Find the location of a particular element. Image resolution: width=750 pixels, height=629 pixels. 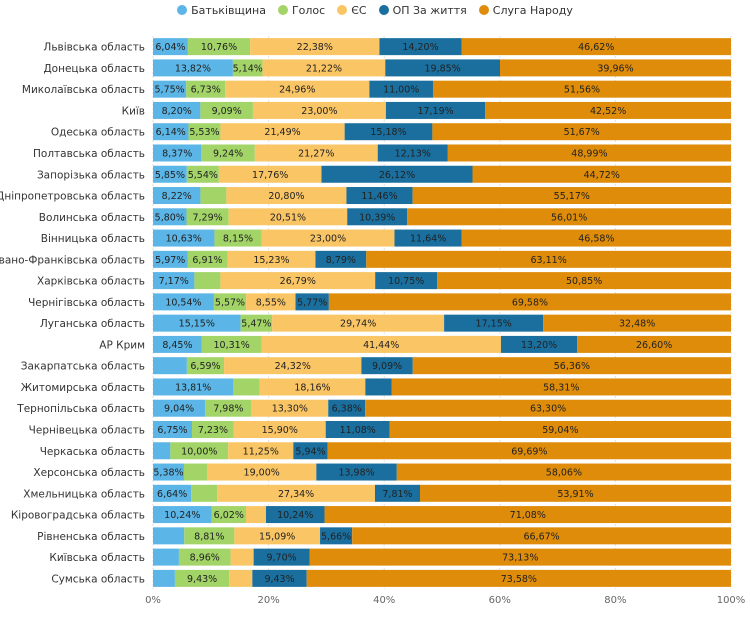

category-label-11: Харківська область is located at coordinates (91, 282).